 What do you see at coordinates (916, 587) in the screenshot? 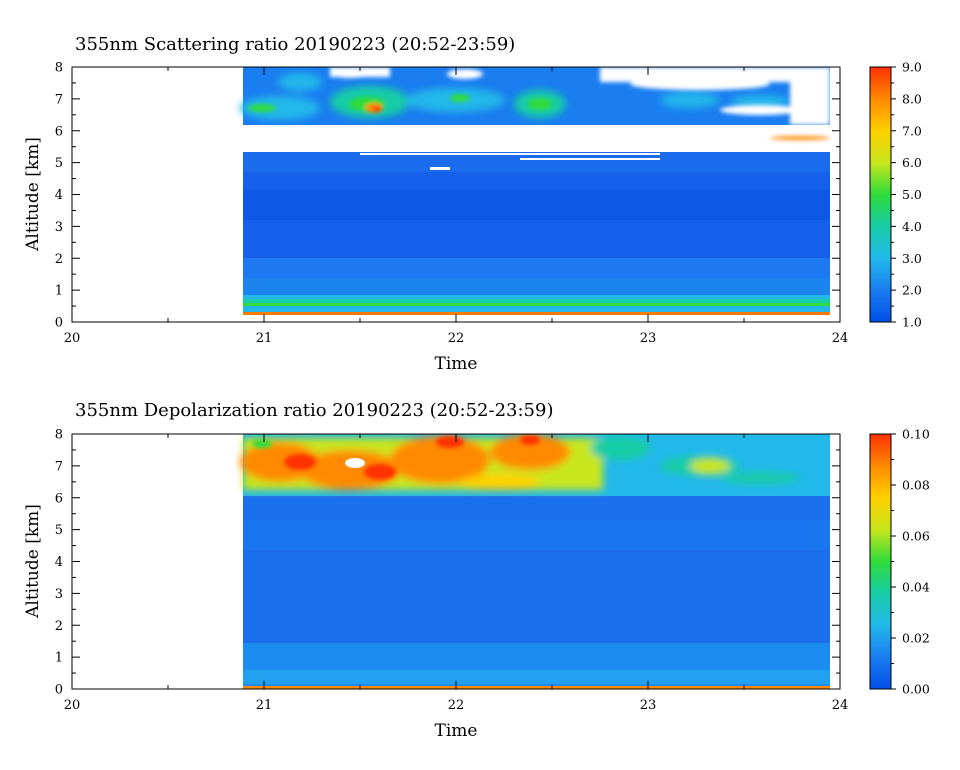
I see `colorbar-tick-label: 0.04` at bounding box center [916, 587].